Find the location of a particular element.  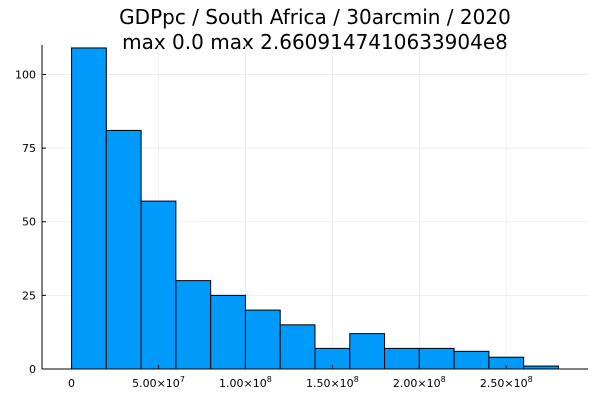

chart-title-line-2: max 0.0 max 2.6609147410633904e8 is located at coordinates (315, 42).